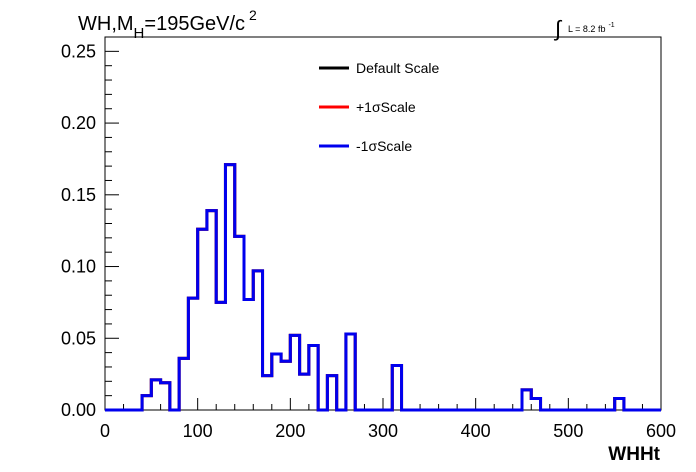 This screenshot has height=472, width=696. I want to click on y-tick-label: 0.00, so click(78, 410).